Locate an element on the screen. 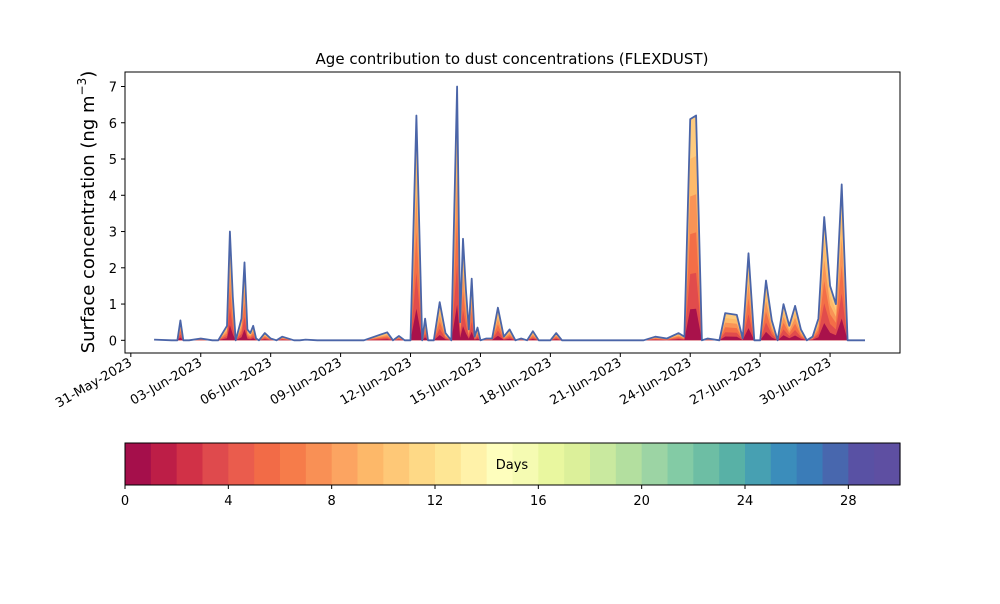  x-tick-label: 12-Jun-2023 is located at coordinates (376, 381).